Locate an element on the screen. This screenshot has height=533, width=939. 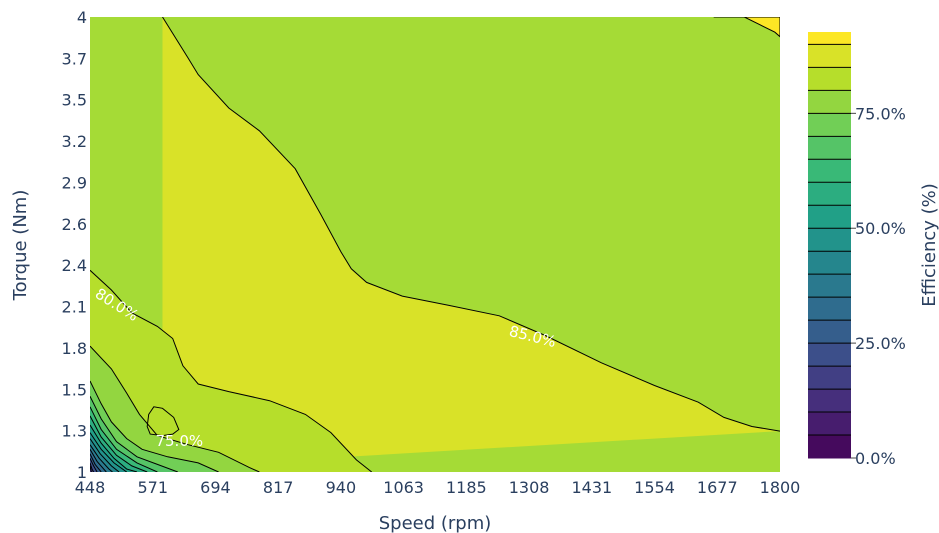
y-tick-label: 2.9 is located at coordinates (74, 182).